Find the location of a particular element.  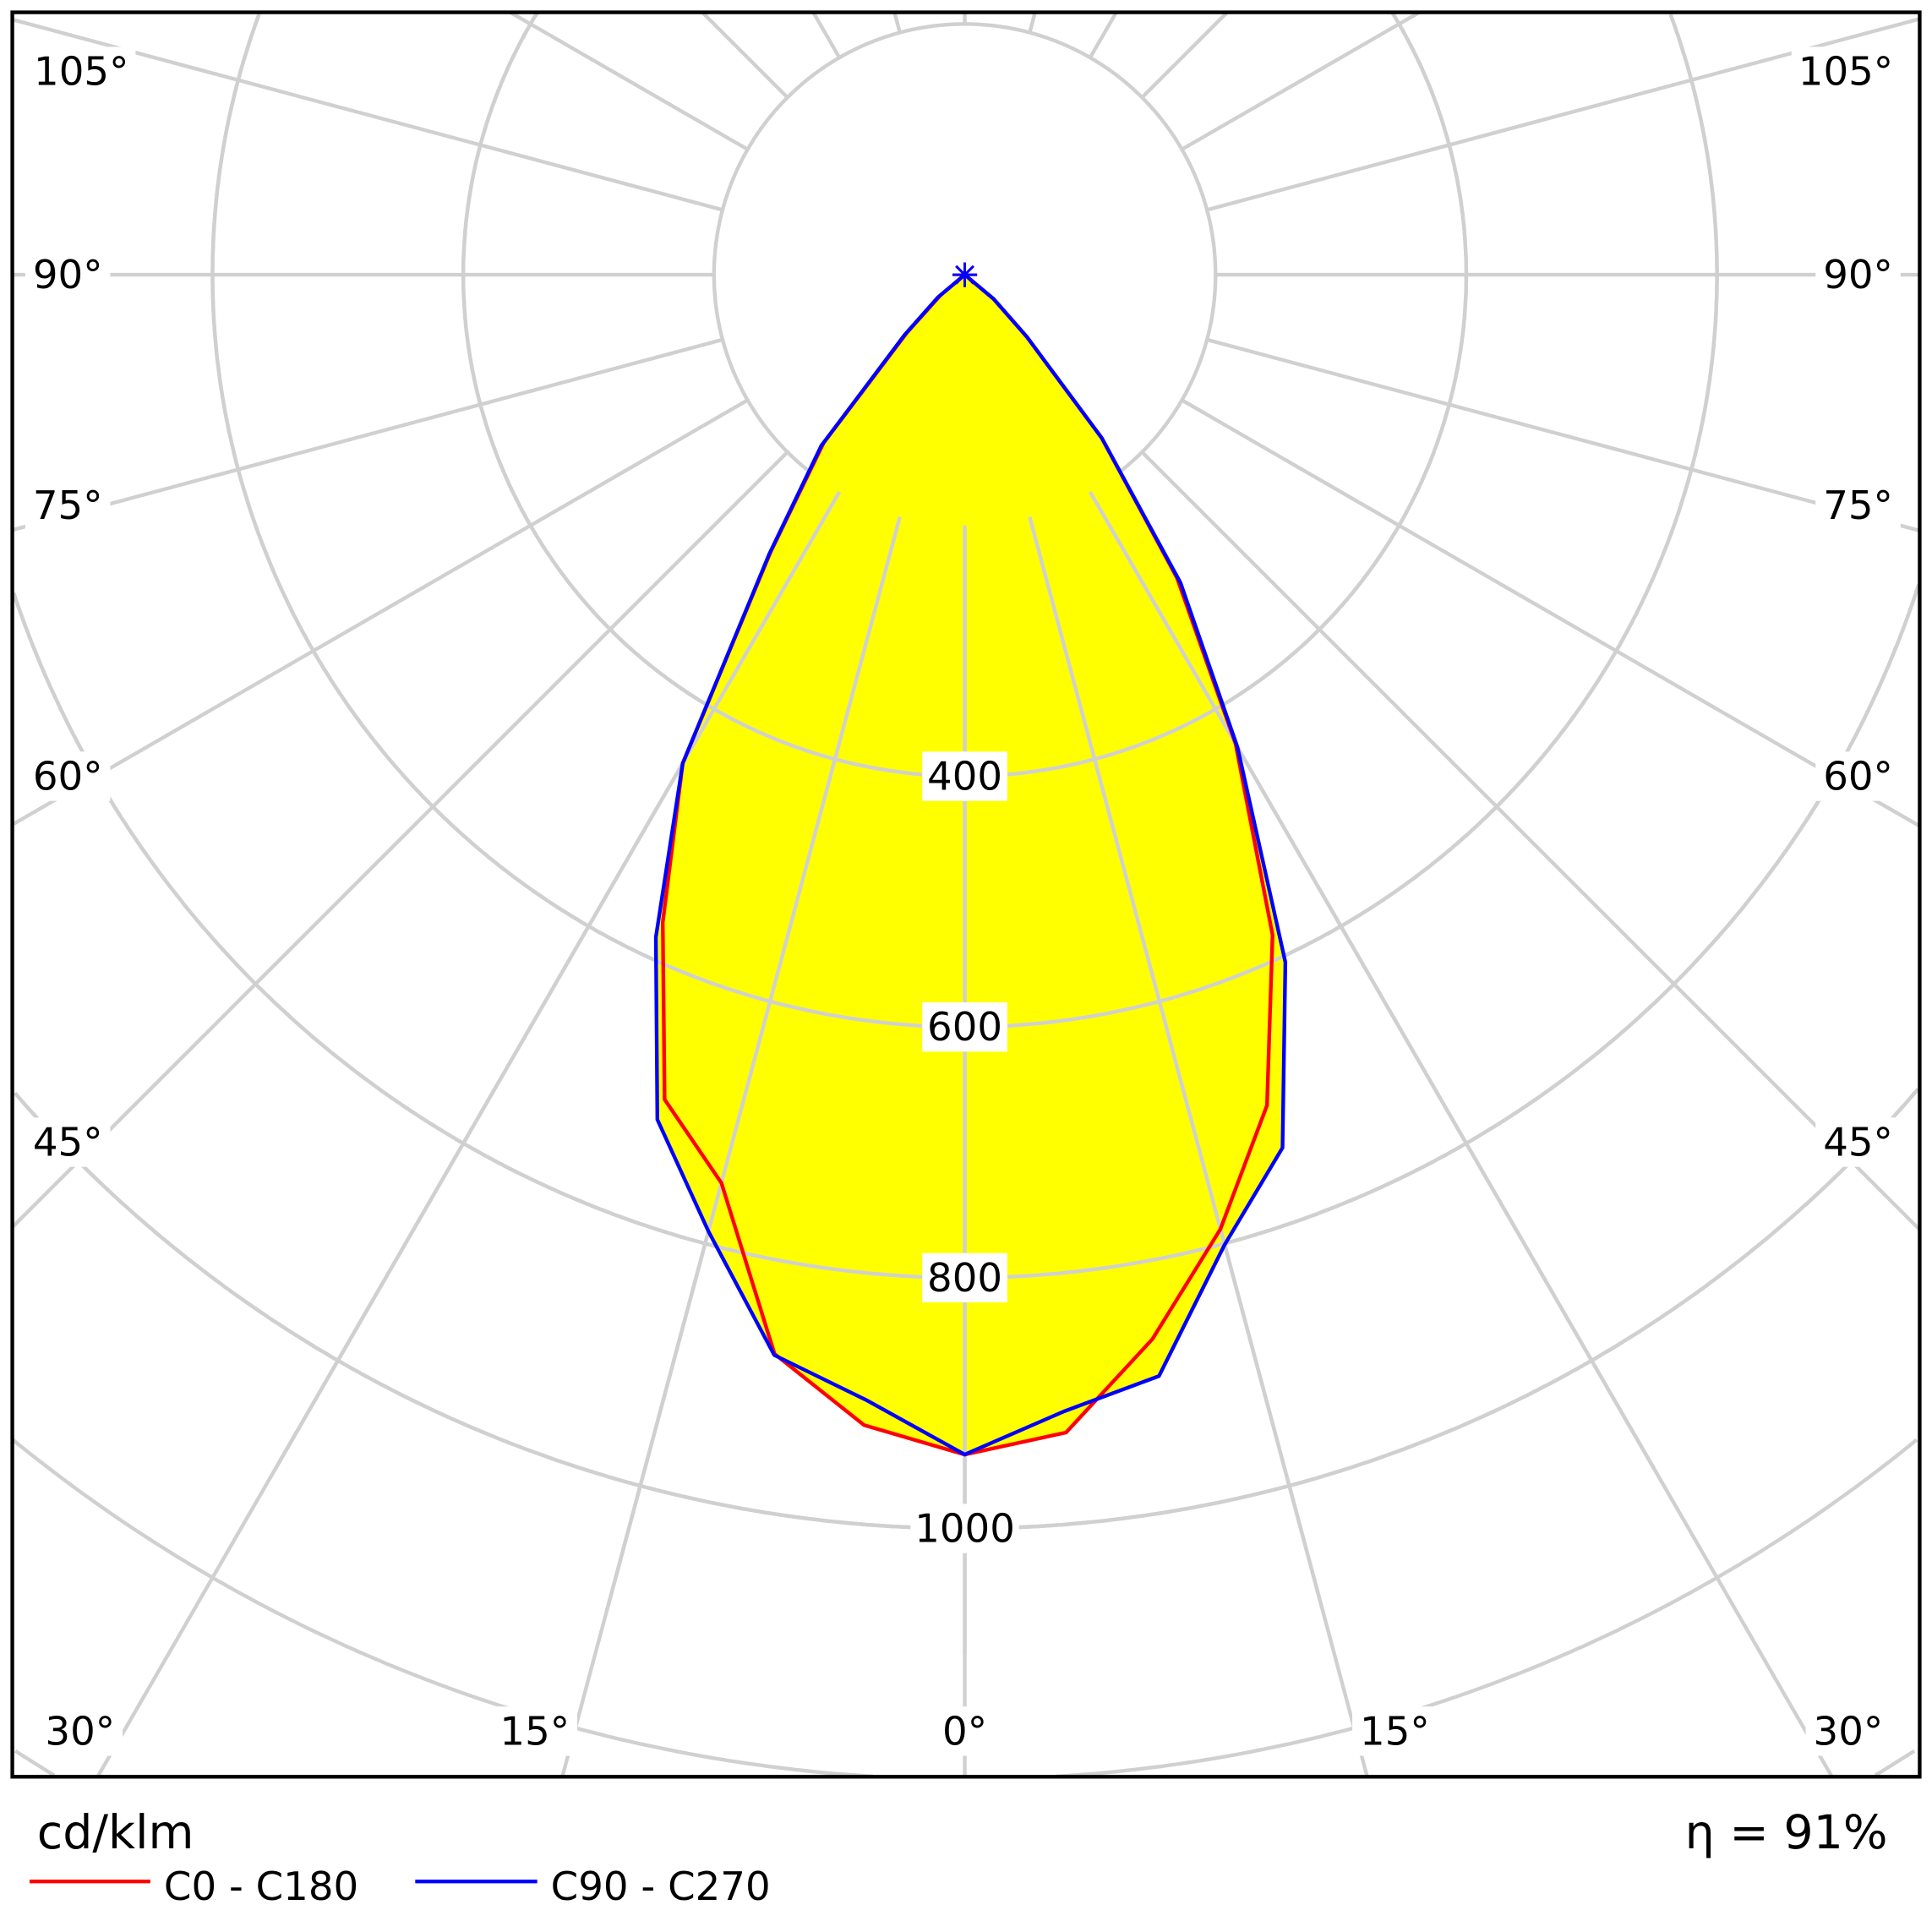

angle-tick-label-right: 105° is located at coordinates (1846, 71).